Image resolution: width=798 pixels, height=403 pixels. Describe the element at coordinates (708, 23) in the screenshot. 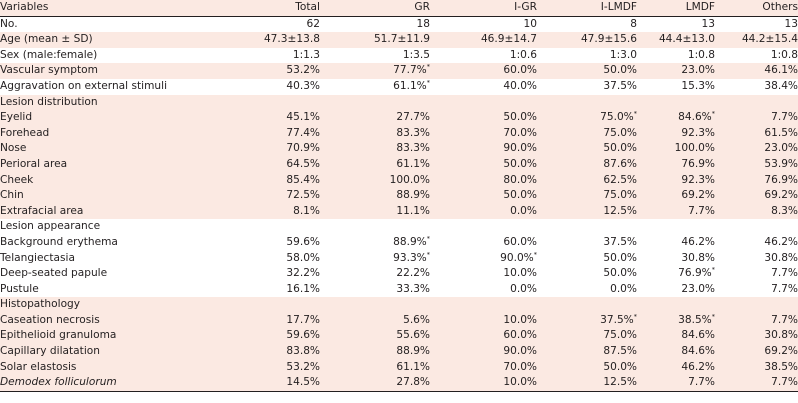

I see `cell-text: 13` at that location.